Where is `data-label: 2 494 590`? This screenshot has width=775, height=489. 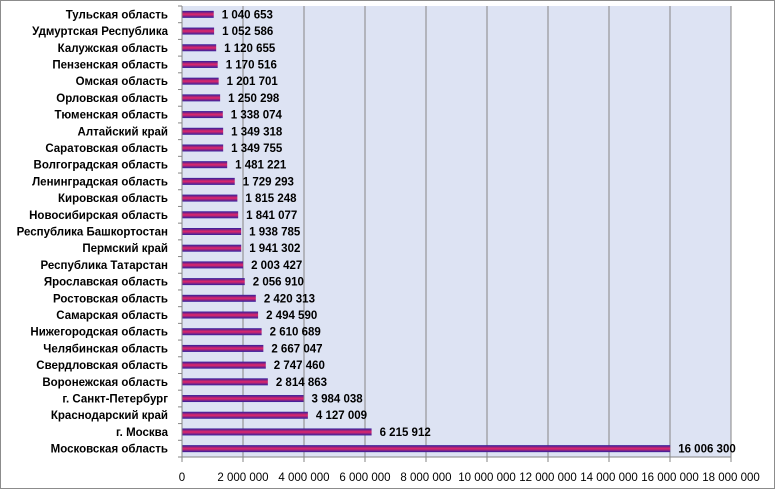 data-label: 2 494 590 is located at coordinates (291, 316).